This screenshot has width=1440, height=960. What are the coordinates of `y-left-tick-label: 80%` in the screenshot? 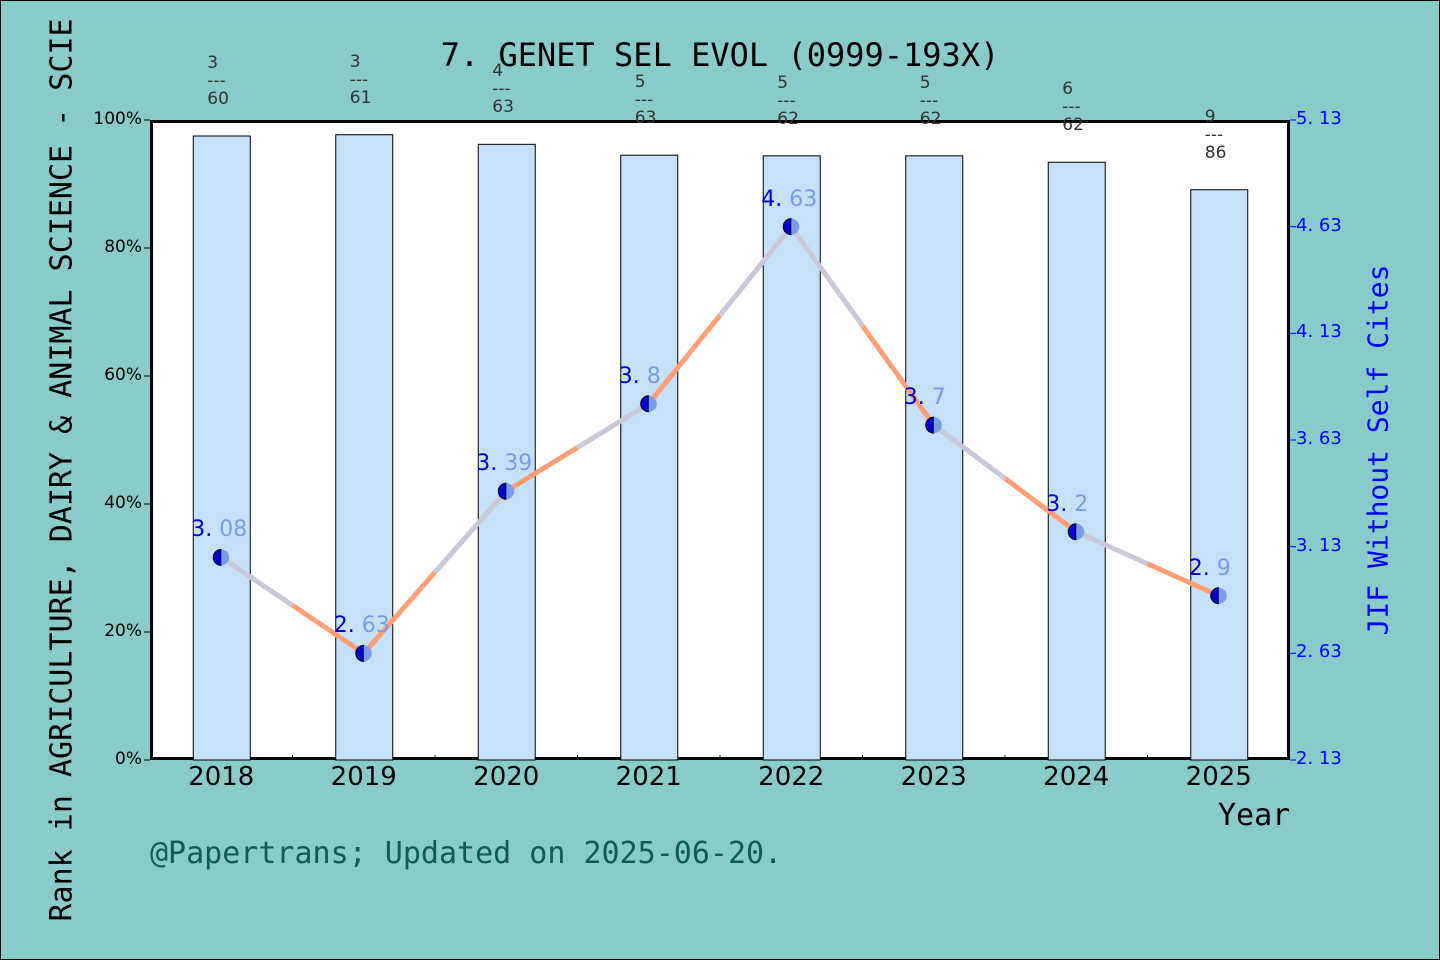 It's located at (123, 247).